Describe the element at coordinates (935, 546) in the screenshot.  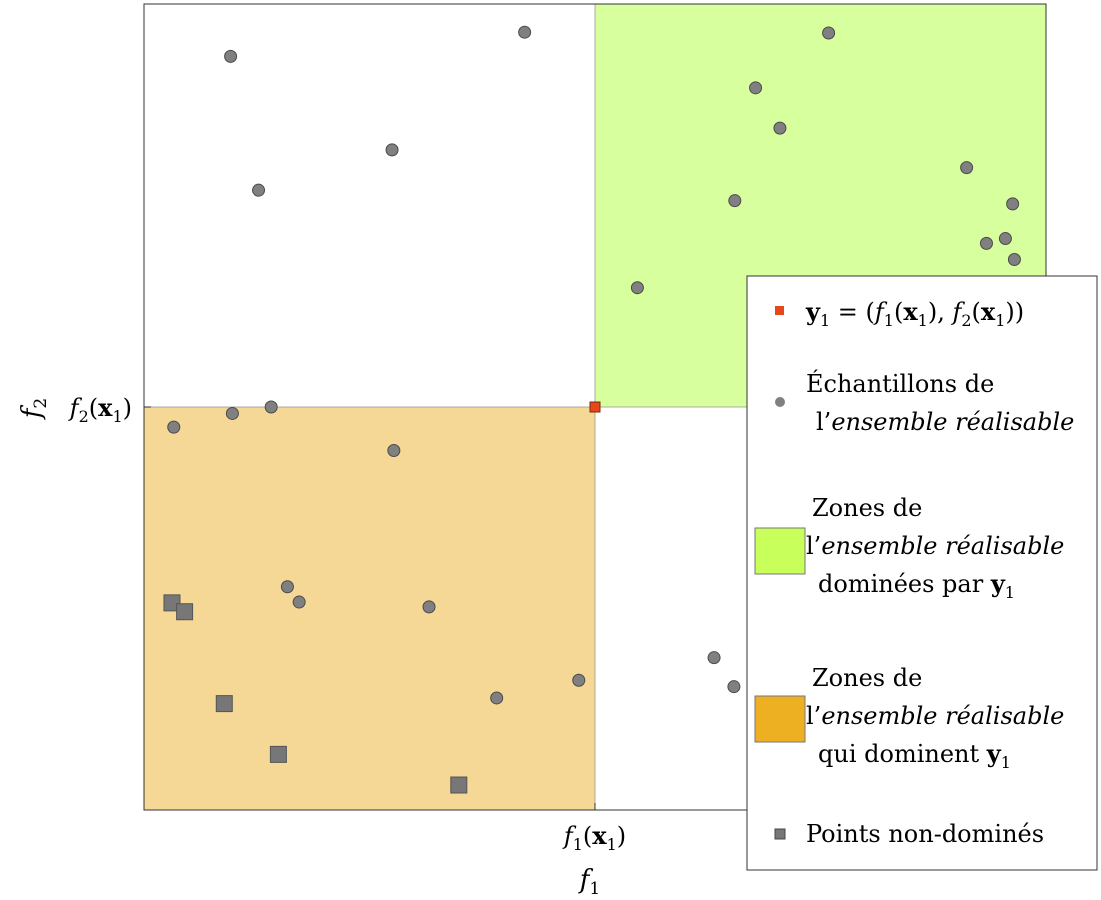
I see `legend-dominated-label-line2: l’ensemble réalisable` at that location.